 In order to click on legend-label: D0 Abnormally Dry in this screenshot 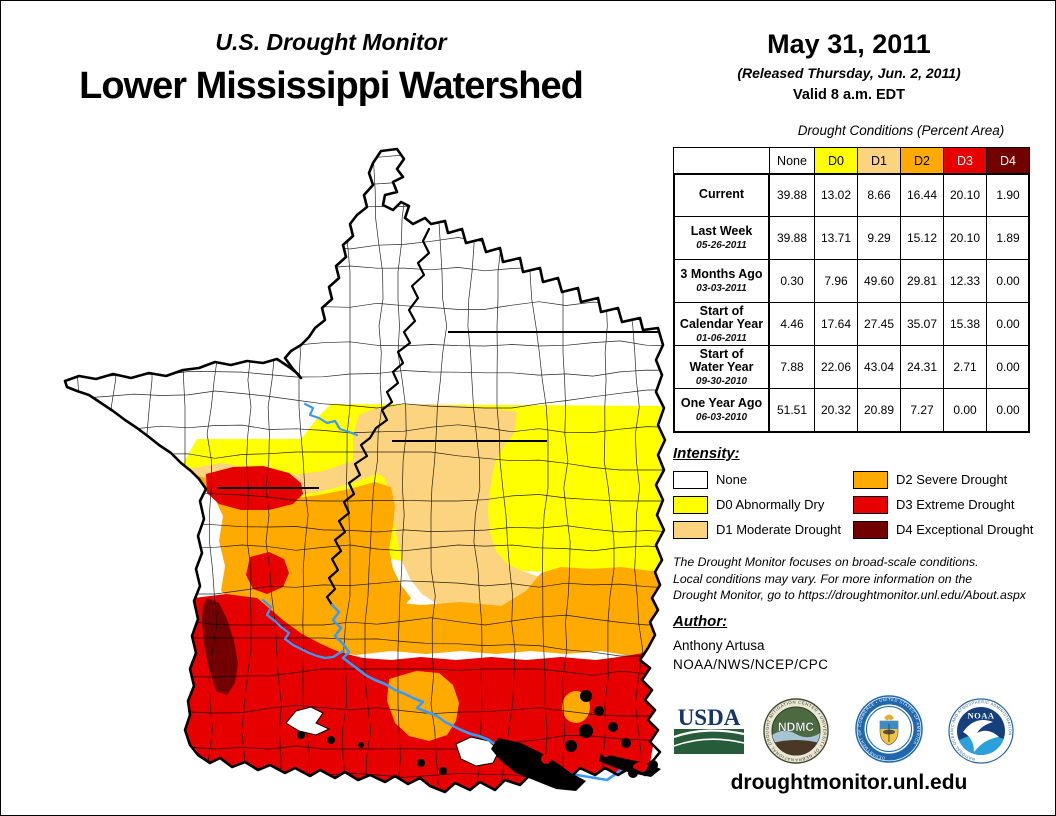, I will do `click(770, 504)`.